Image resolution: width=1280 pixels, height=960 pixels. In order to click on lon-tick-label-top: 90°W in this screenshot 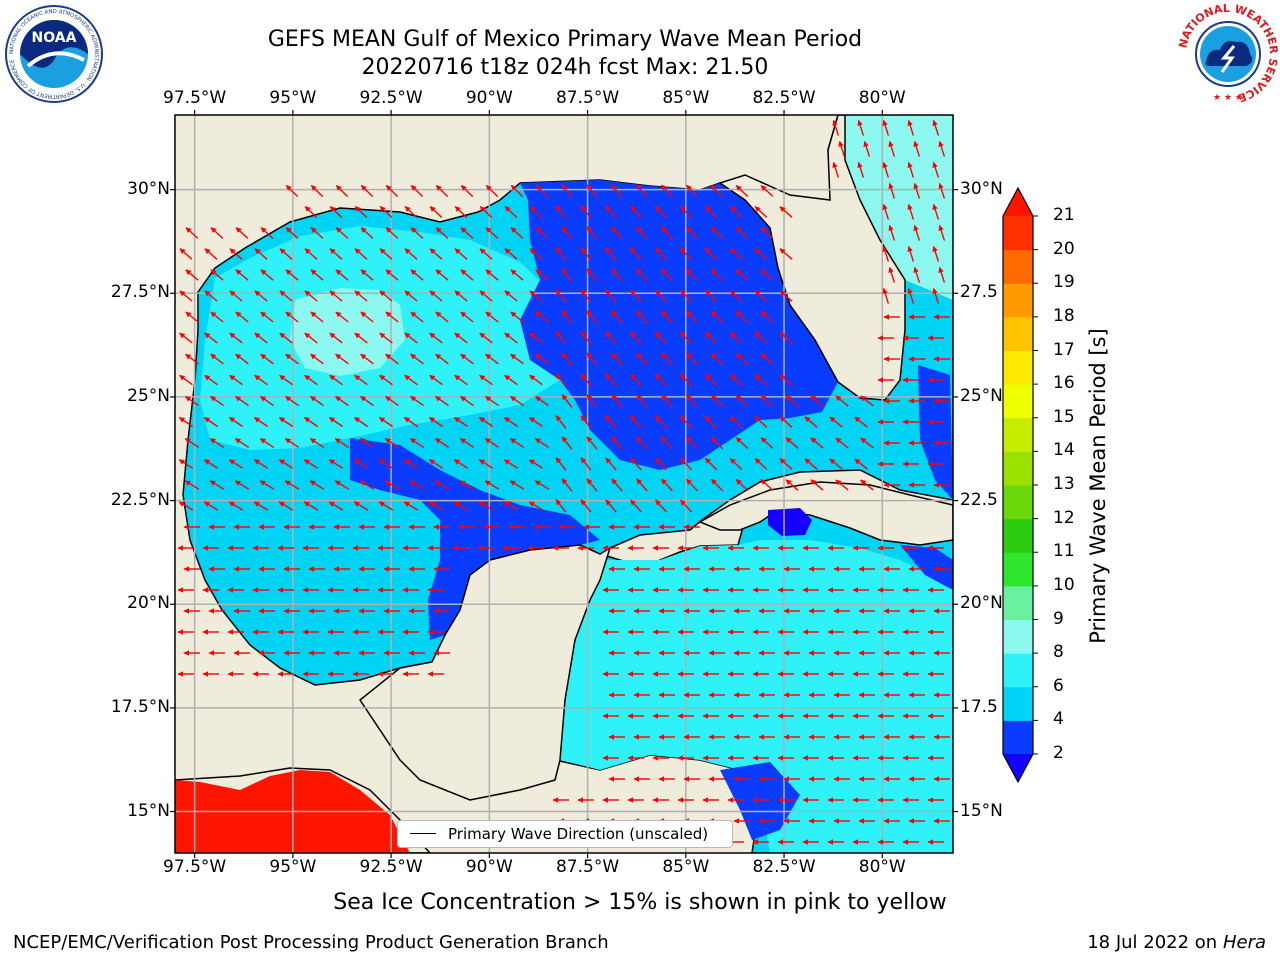, I will do `click(489, 98)`.